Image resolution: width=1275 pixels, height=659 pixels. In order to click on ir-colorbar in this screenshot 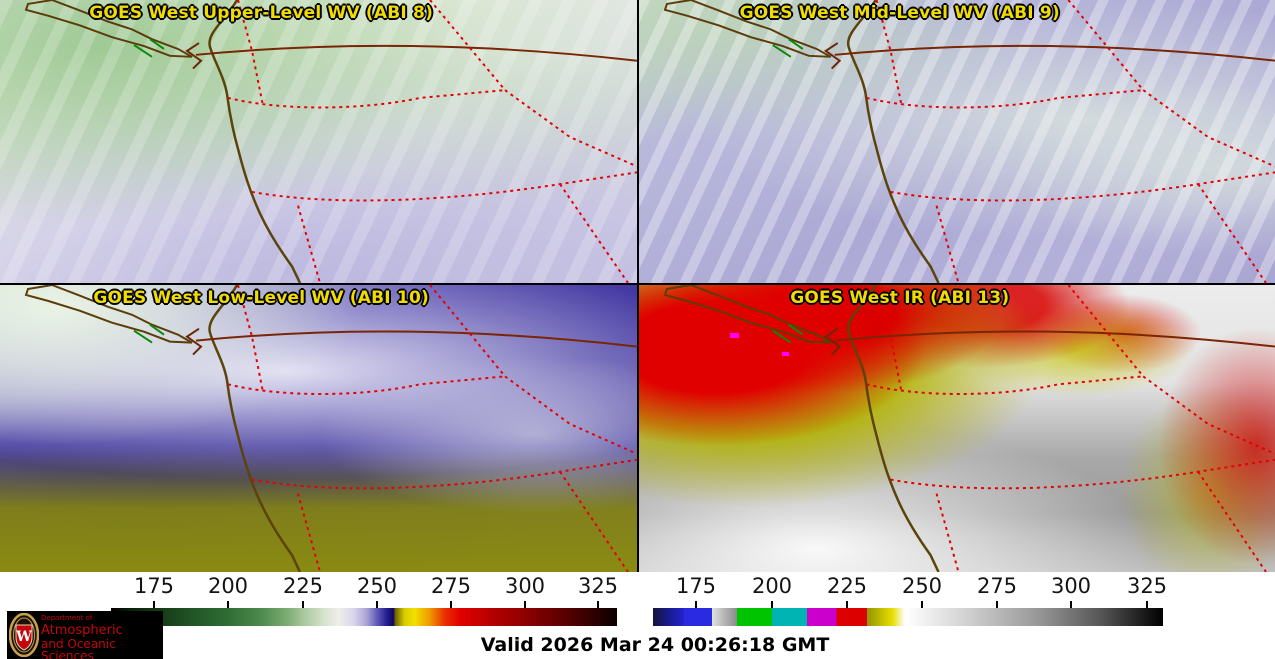, I will do `click(908, 617)`.